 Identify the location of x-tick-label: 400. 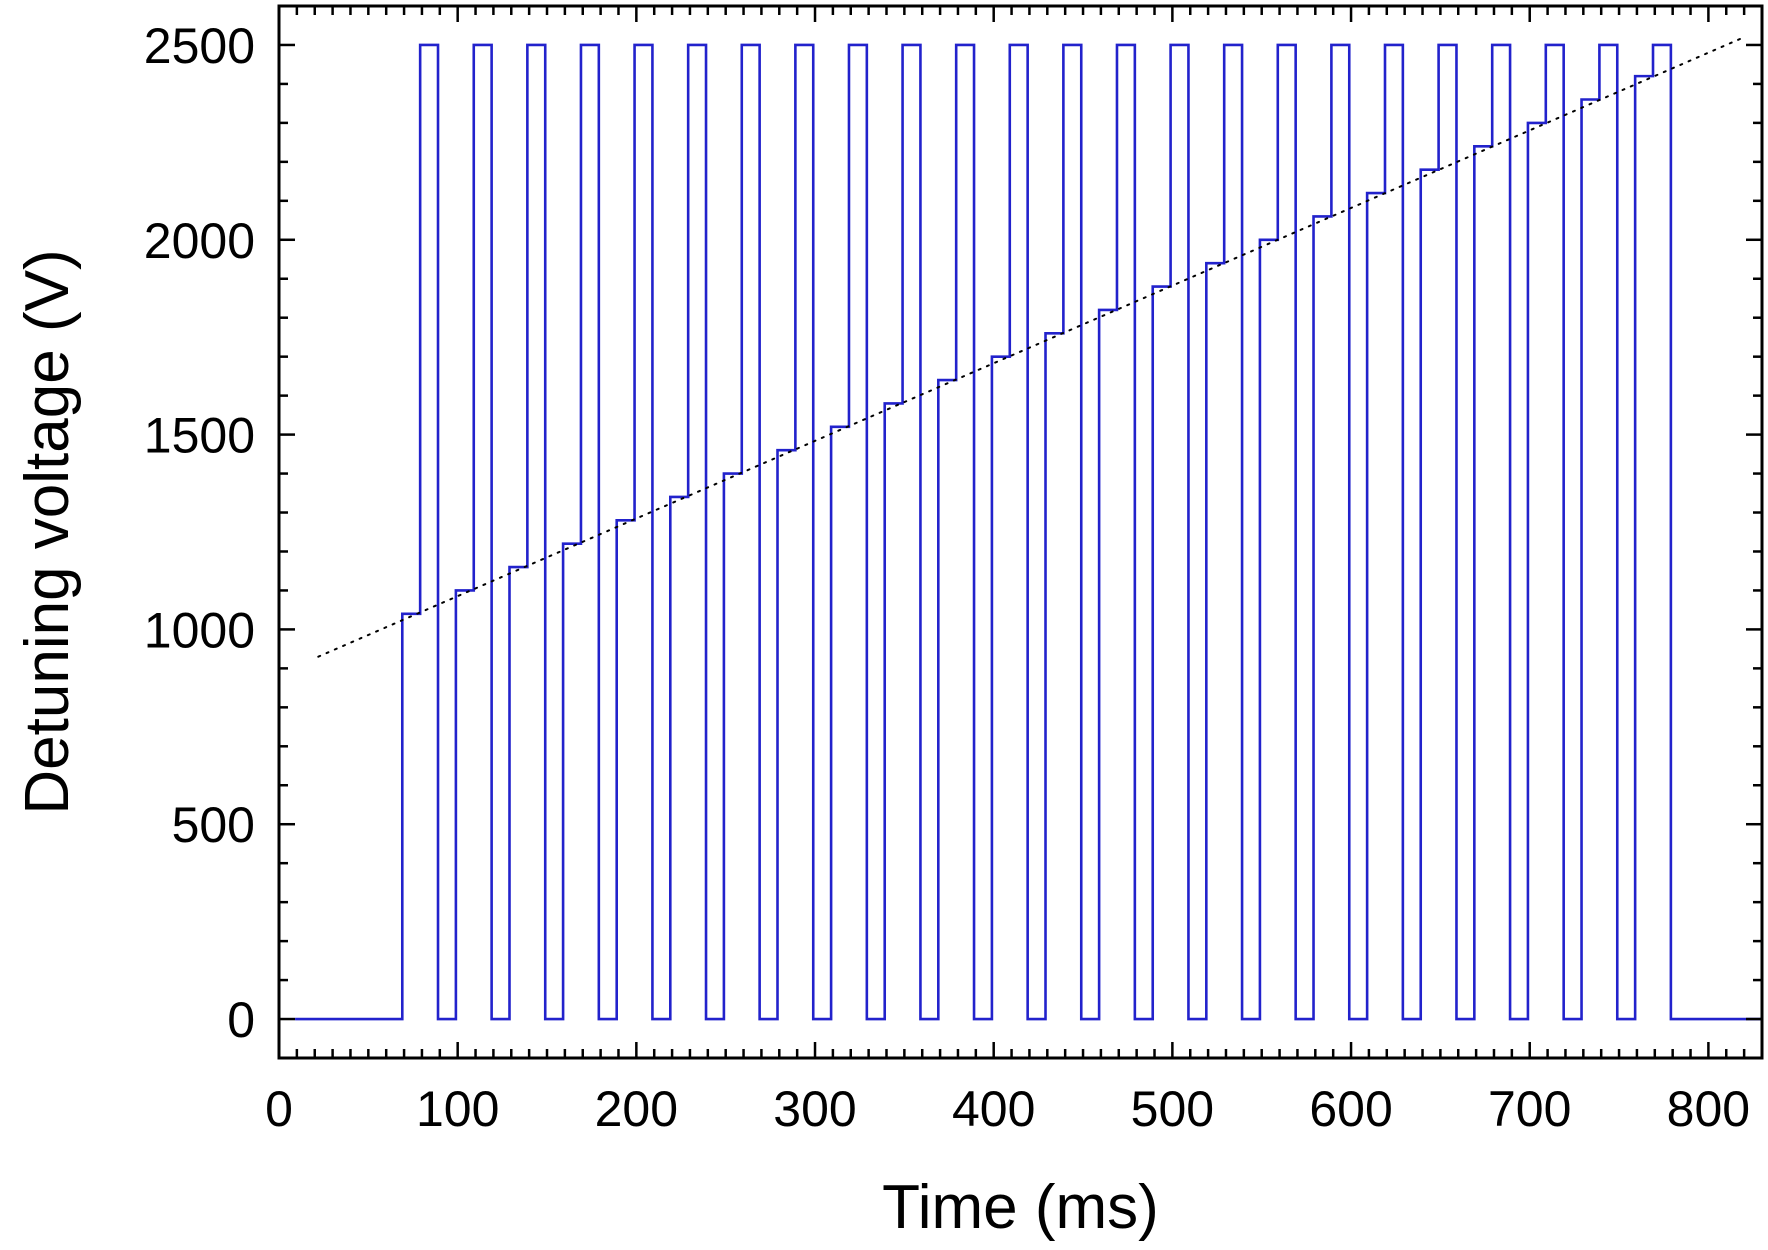
(993, 1109).